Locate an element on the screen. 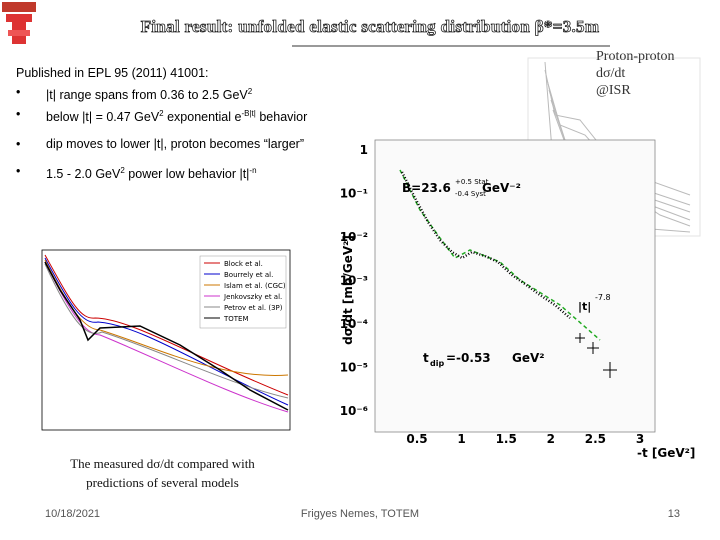 This screenshot has width=720, height=540. bullet-text: below |t| = 0.47 GeV is located at coordinates (103, 117).